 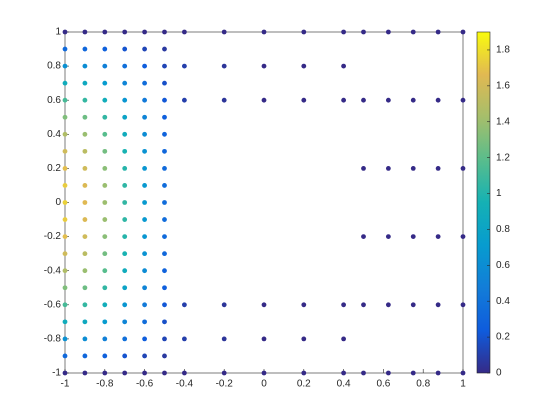 What do you see at coordinates (56, 373) in the screenshot?
I see `y-tick-label: -1` at bounding box center [56, 373].